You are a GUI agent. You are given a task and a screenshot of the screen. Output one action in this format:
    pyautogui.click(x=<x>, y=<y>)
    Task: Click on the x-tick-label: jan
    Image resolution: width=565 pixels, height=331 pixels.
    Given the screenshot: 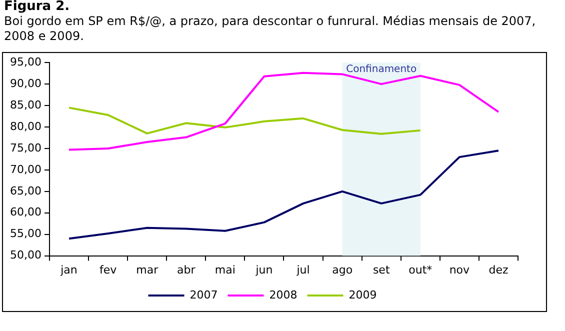 What is the action you would take?
    pyautogui.click(x=69, y=269)
    